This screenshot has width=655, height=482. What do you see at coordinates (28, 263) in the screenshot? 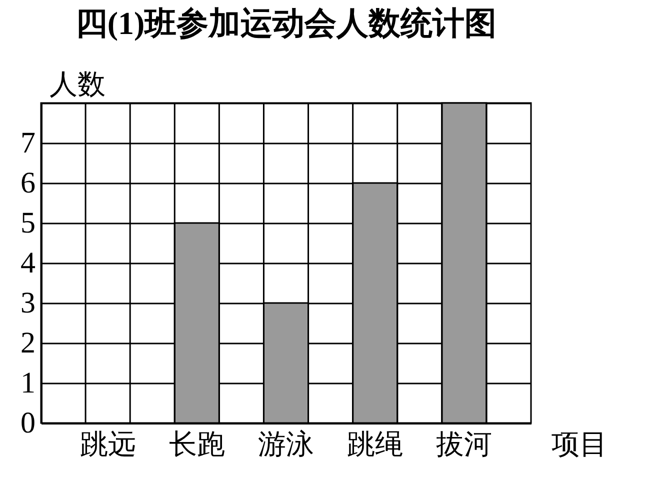
I see `y-tick-label: 4` at bounding box center [28, 263].